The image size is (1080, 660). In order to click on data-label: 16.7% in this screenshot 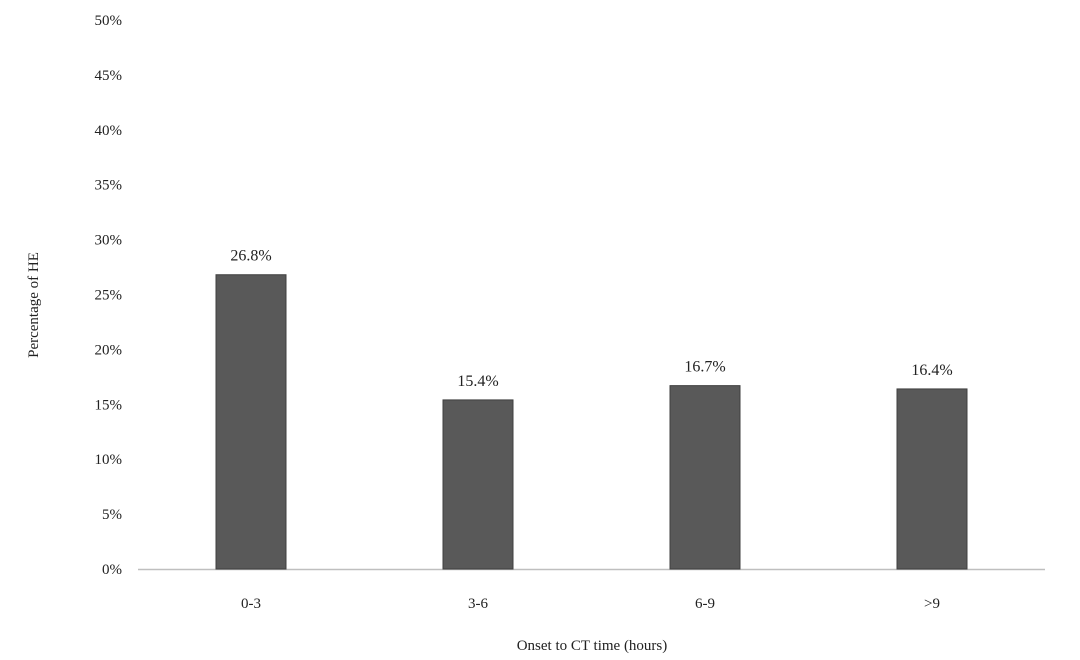, I will do `click(704, 367)`.